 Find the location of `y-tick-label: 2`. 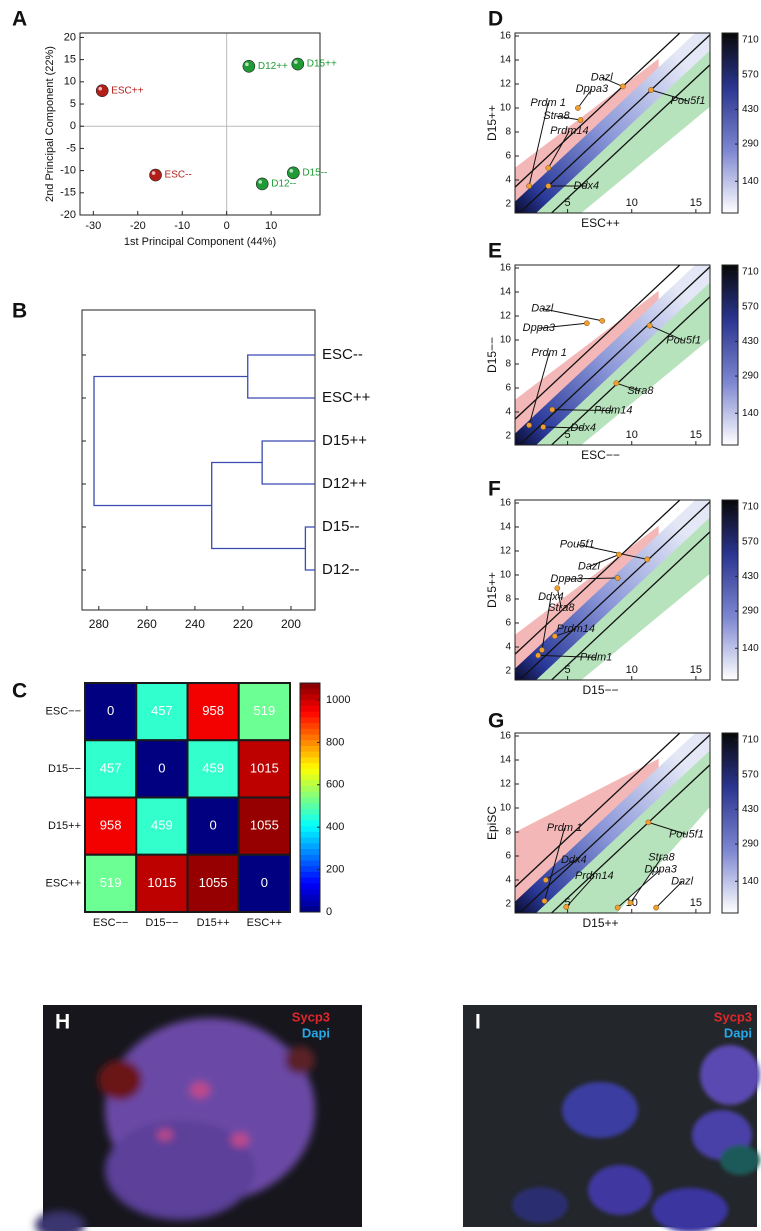

y-tick-label: 2 is located at coordinates (508, 436).